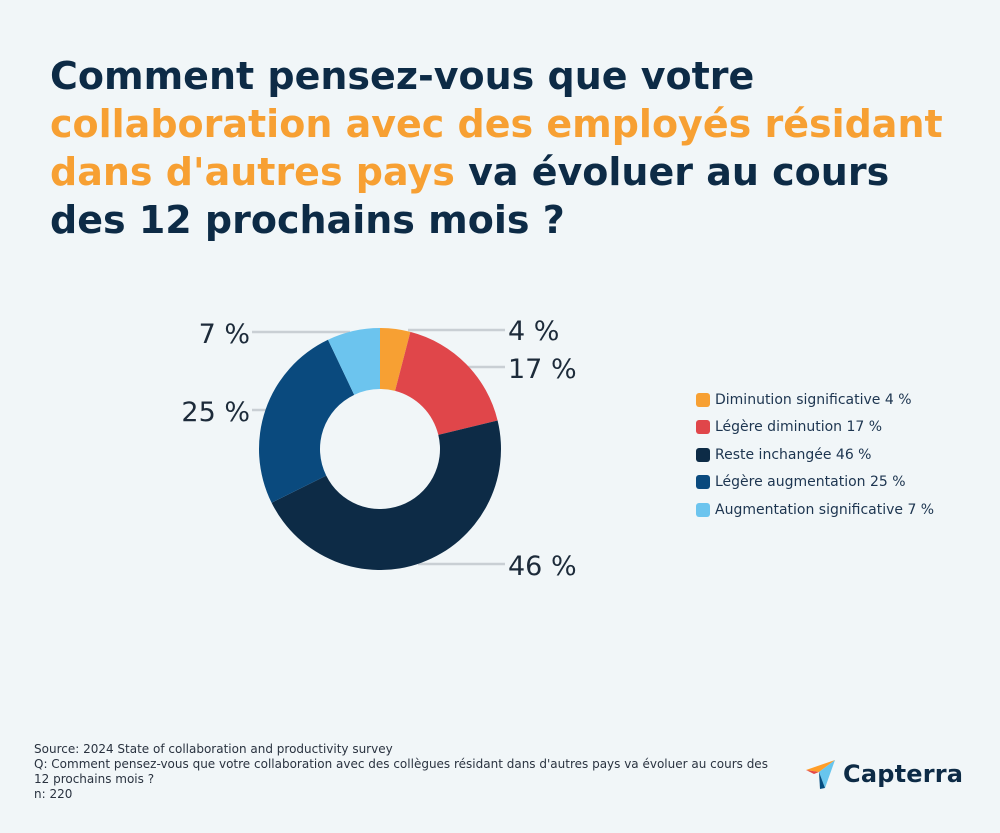 The width and height of the screenshot is (1000, 833). I want to click on legend-item: Légère diminution 17 %, so click(815, 428).